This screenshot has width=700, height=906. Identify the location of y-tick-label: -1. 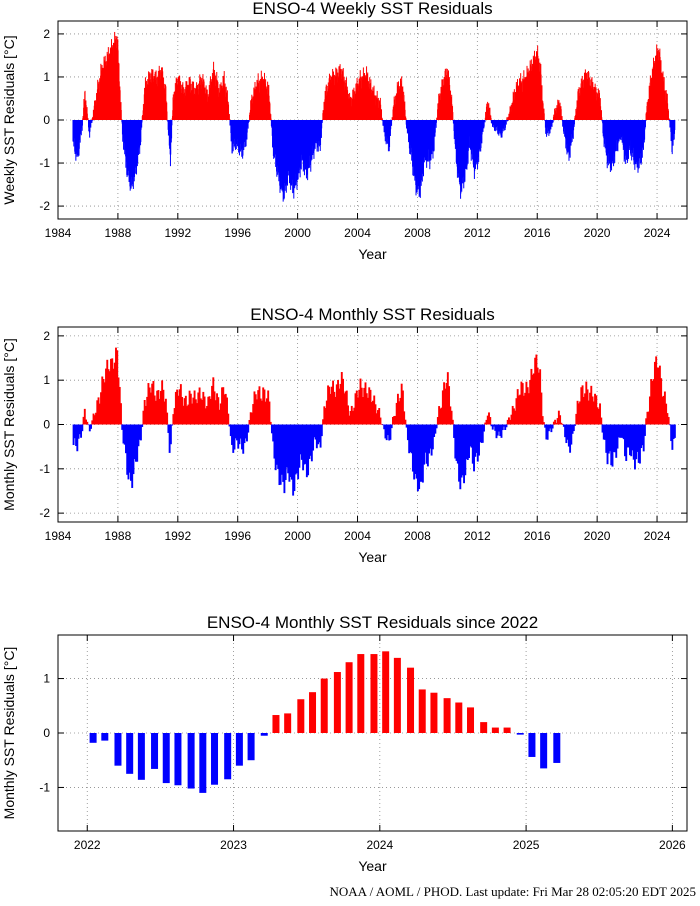
(44, 163).